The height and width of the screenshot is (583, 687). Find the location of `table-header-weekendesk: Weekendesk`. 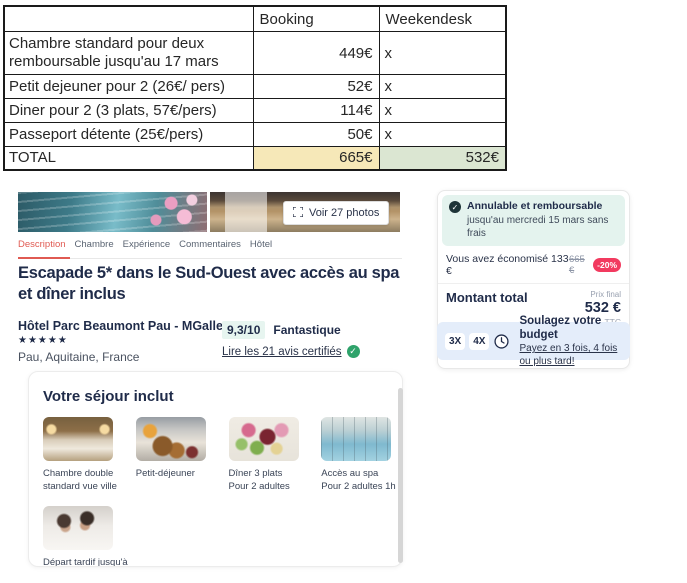

table-header-weekendesk: Weekendesk is located at coordinates (442, 18).